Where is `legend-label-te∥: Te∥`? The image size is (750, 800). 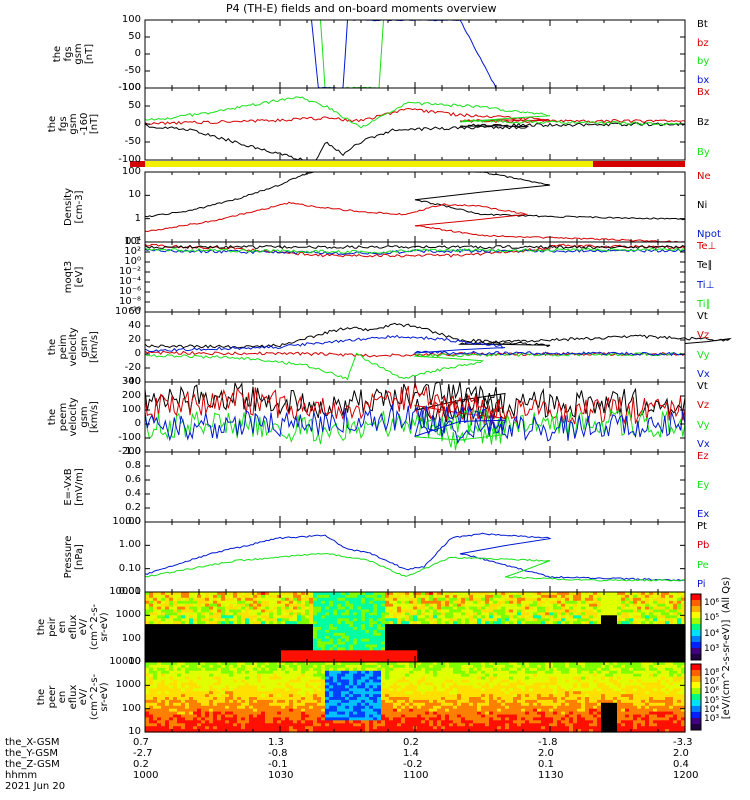 legend-label-te∥: Te∥ is located at coordinates (705, 266).